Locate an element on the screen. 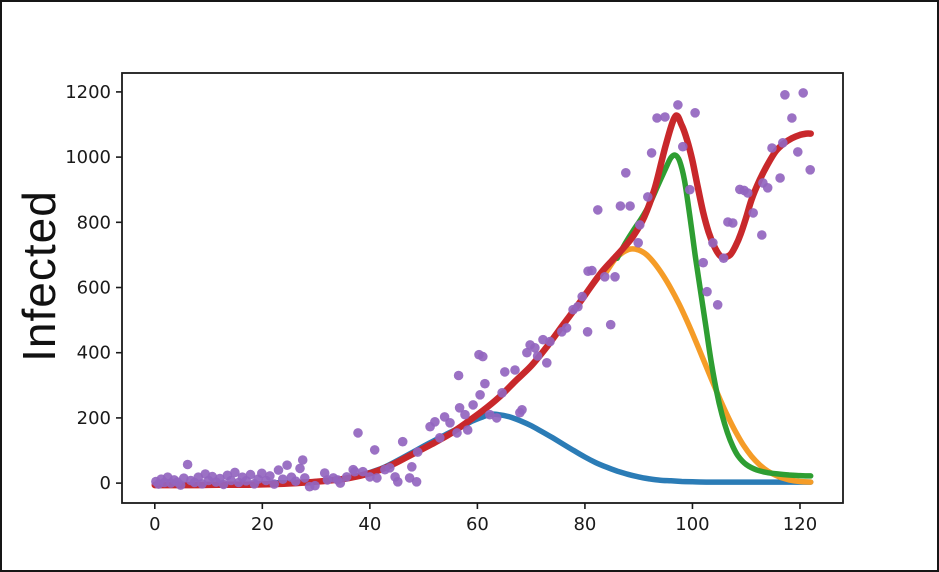 The image size is (939, 572). y-tick-label: 400 is located at coordinates (94, 353).